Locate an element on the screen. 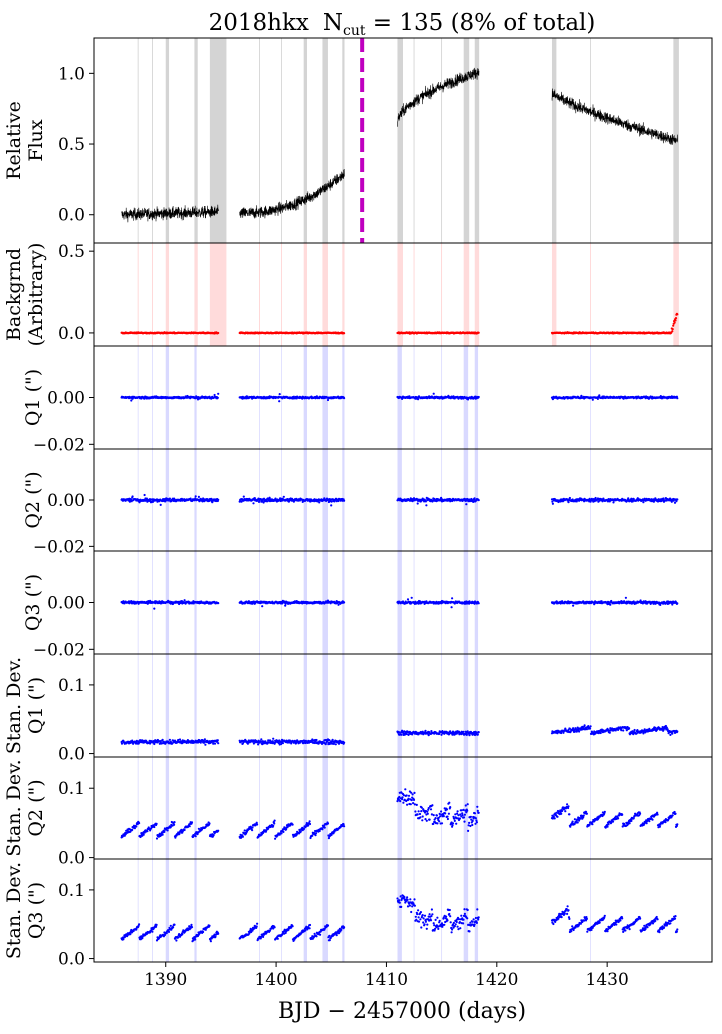  q1-series is located at coordinates (399, 397).